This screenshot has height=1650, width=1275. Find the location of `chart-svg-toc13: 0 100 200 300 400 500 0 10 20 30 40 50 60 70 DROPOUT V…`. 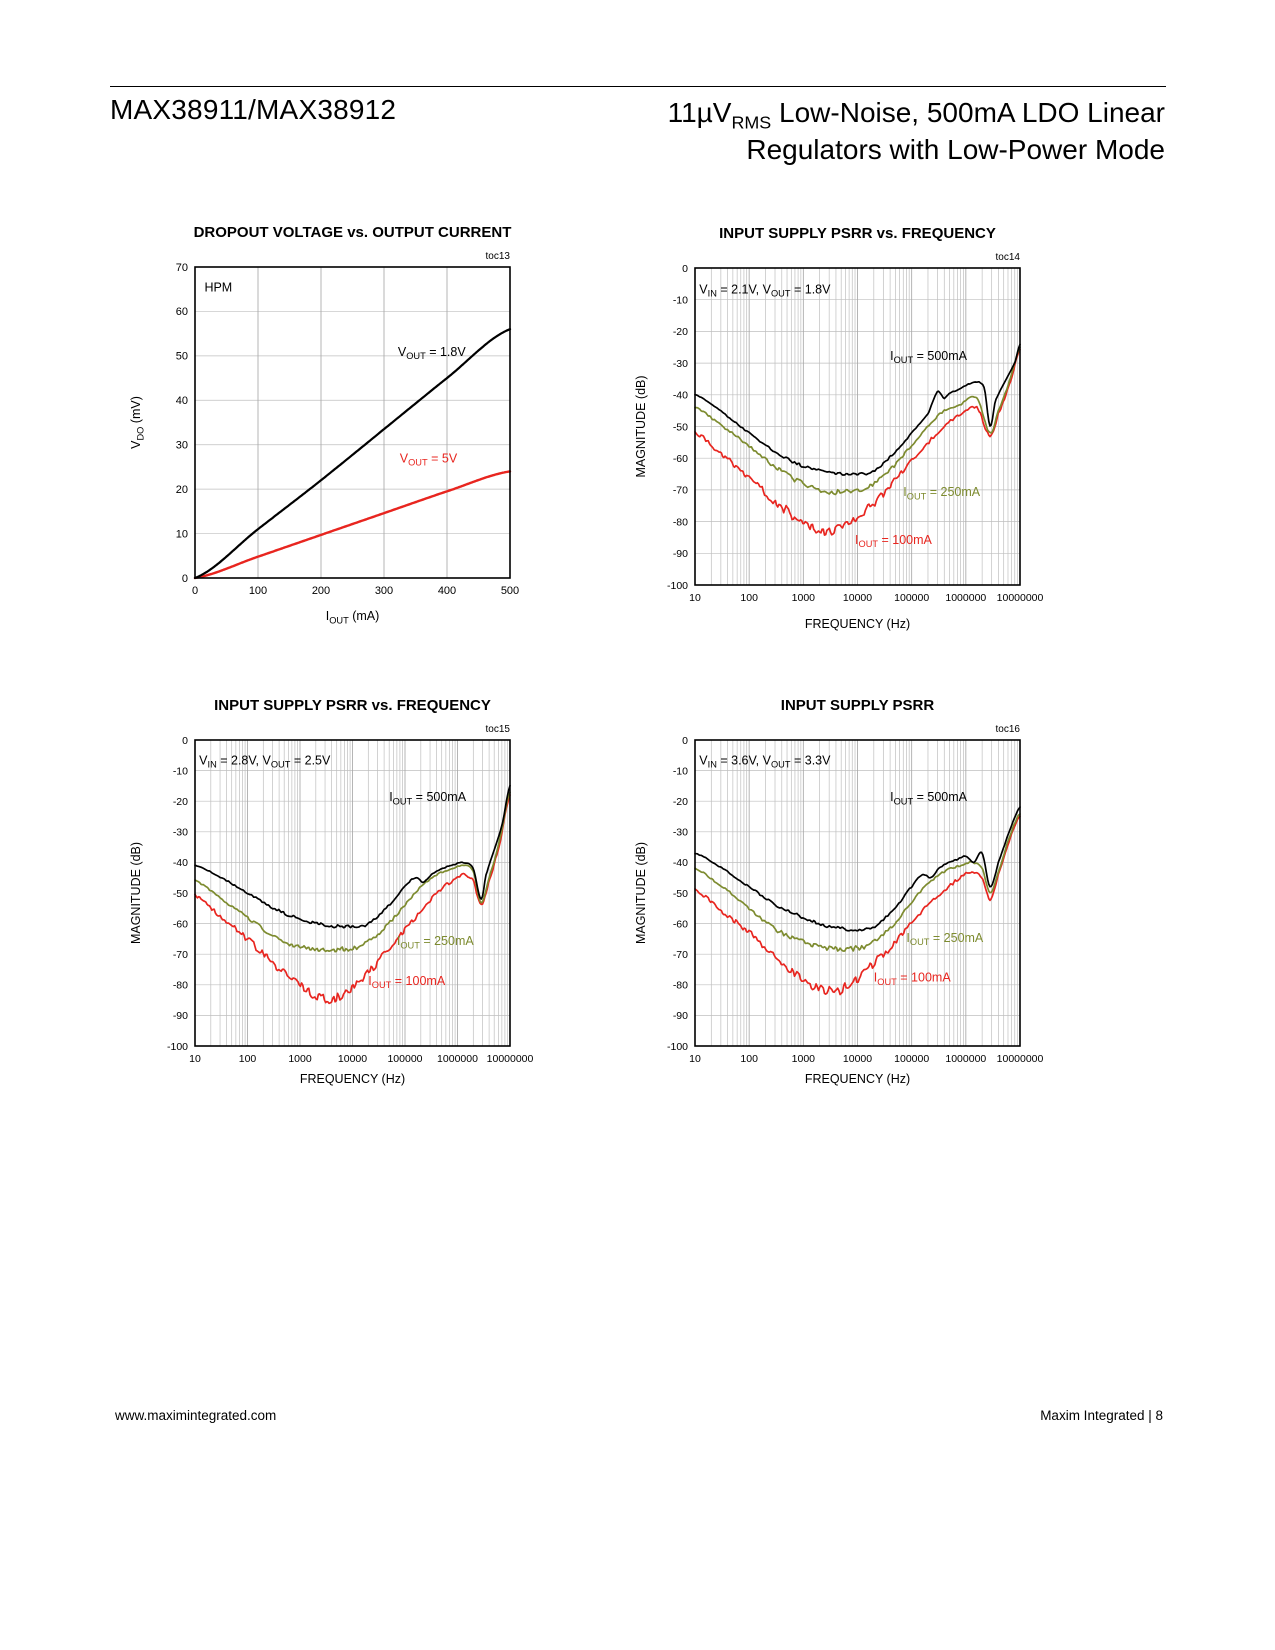

chart-svg-toc13: 0 100 200 300 400 500 0 10 20 30 40 50 60 70 DROPOUT V… is located at coordinates (324, 424).